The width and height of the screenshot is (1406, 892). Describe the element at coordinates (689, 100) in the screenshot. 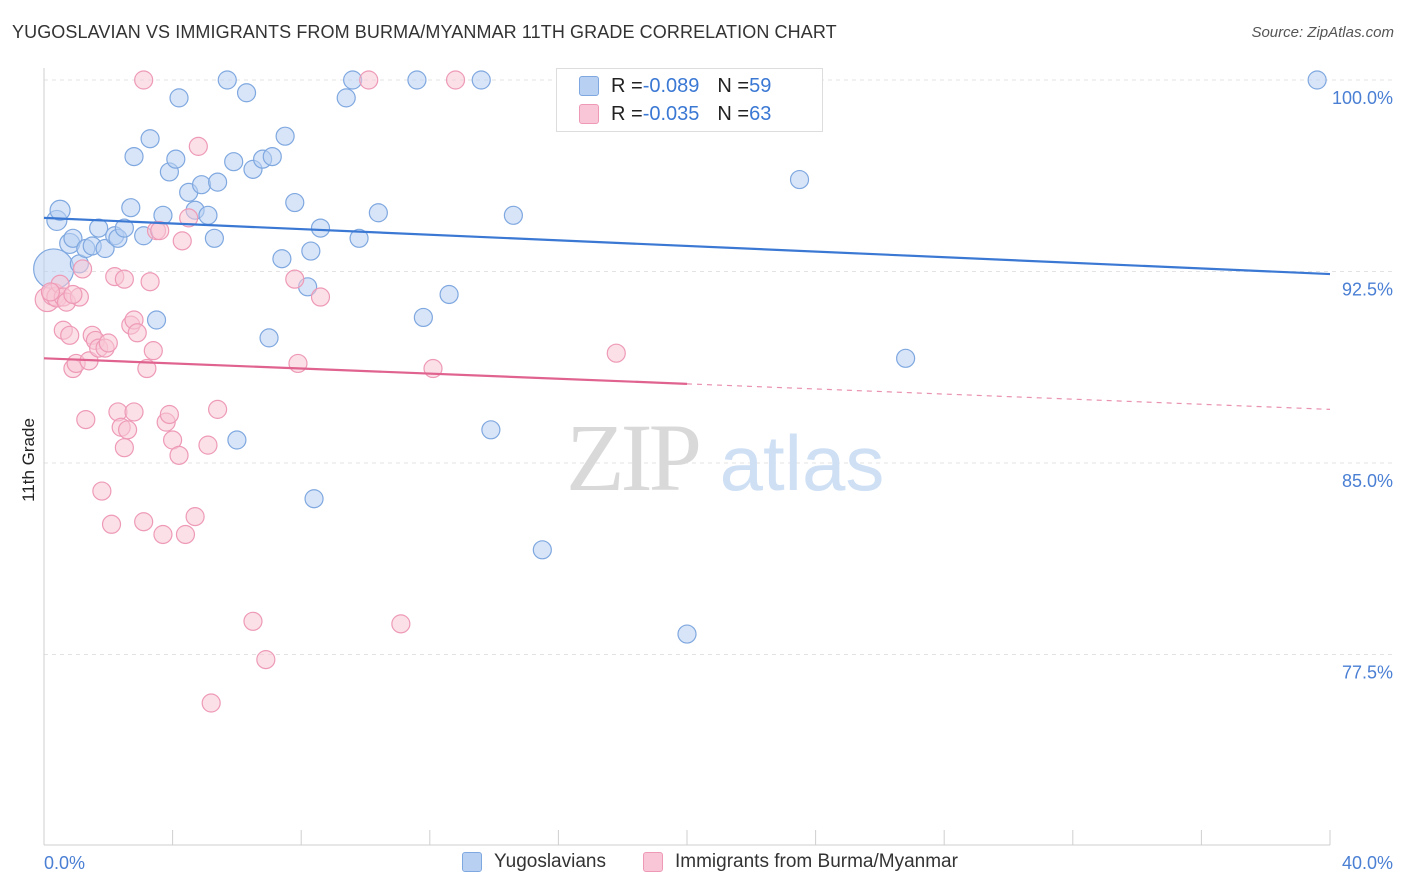

I see `correlation-legend: R = -0.089 N = 59 R = -0.035 N = 63` at that location.